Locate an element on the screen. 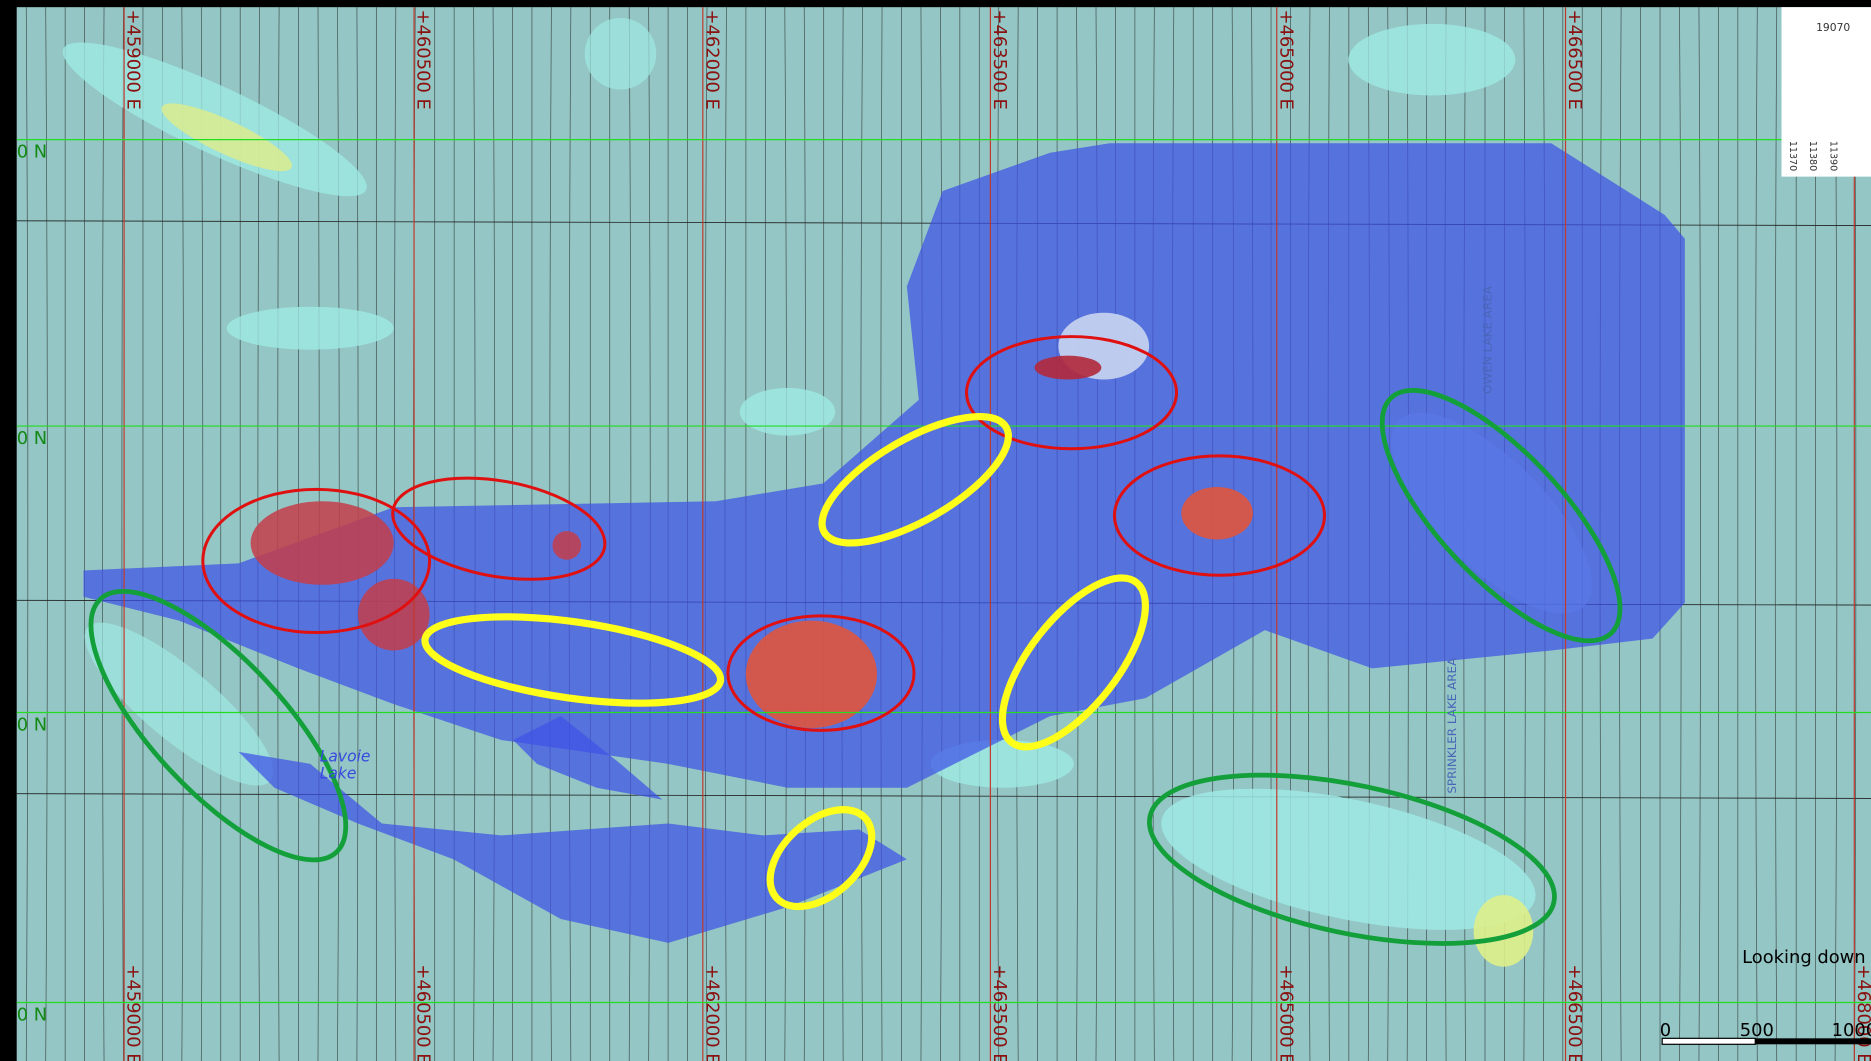  area-label: OWEN LAKE AREA is located at coordinates (1488, 339).